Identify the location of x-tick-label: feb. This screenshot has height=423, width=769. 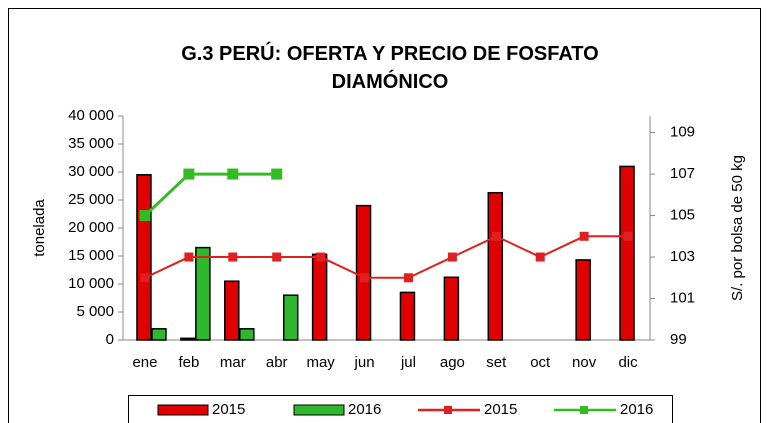
(188, 362).